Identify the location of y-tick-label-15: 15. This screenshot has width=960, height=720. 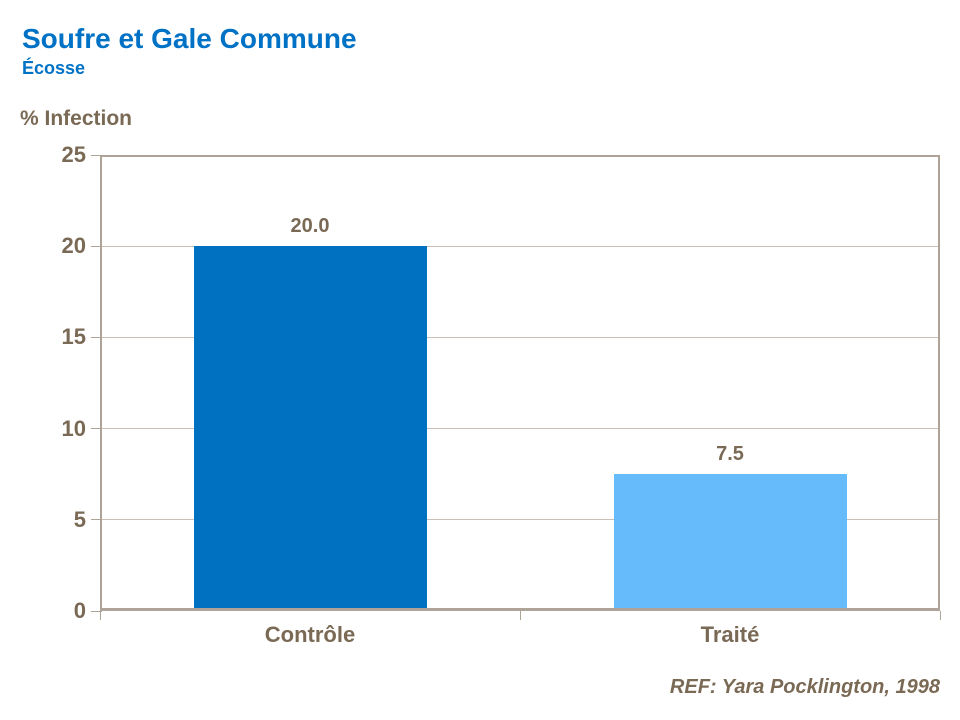
(73, 337).